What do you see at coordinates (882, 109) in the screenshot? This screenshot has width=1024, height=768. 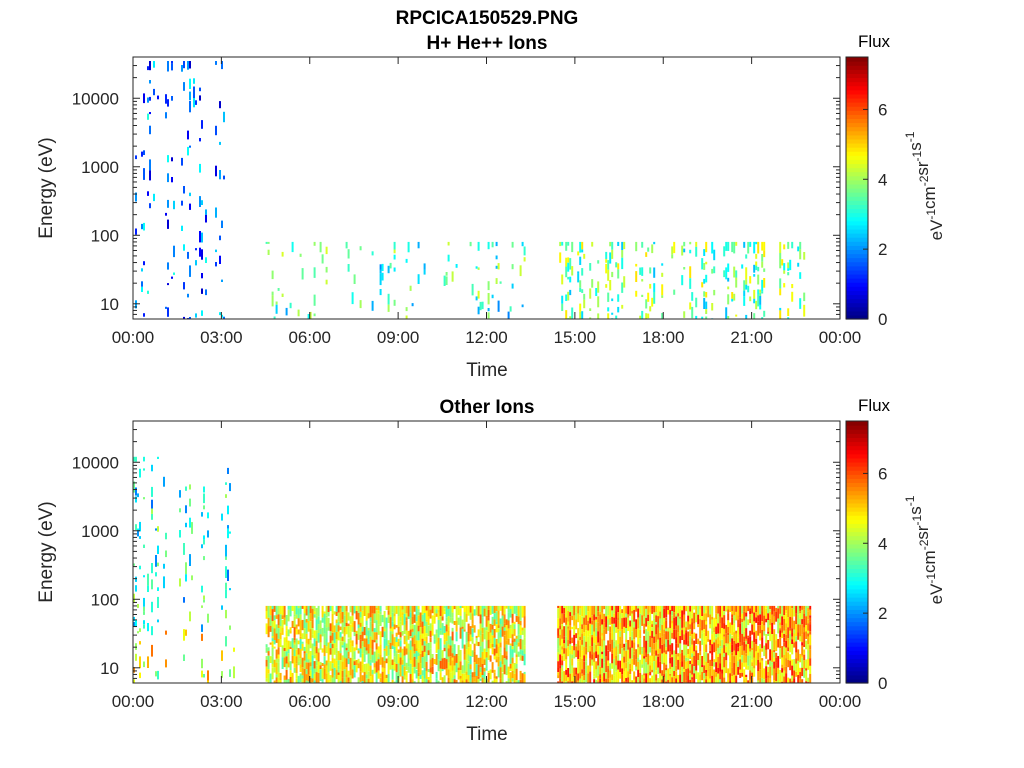 I see `colorbar-tick-label: 6` at bounding box center [882, 109].